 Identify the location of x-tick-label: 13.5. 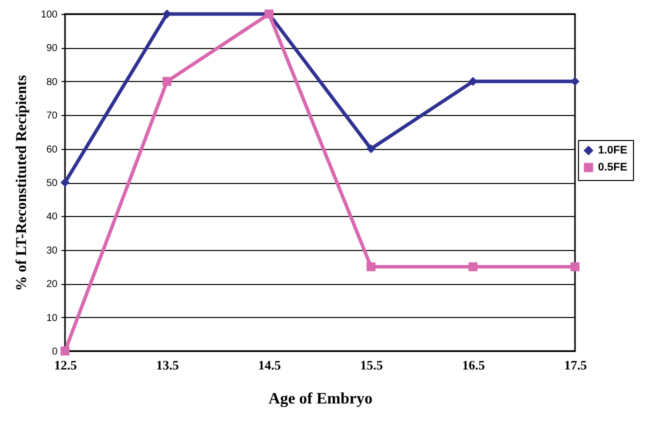
(168, 365).